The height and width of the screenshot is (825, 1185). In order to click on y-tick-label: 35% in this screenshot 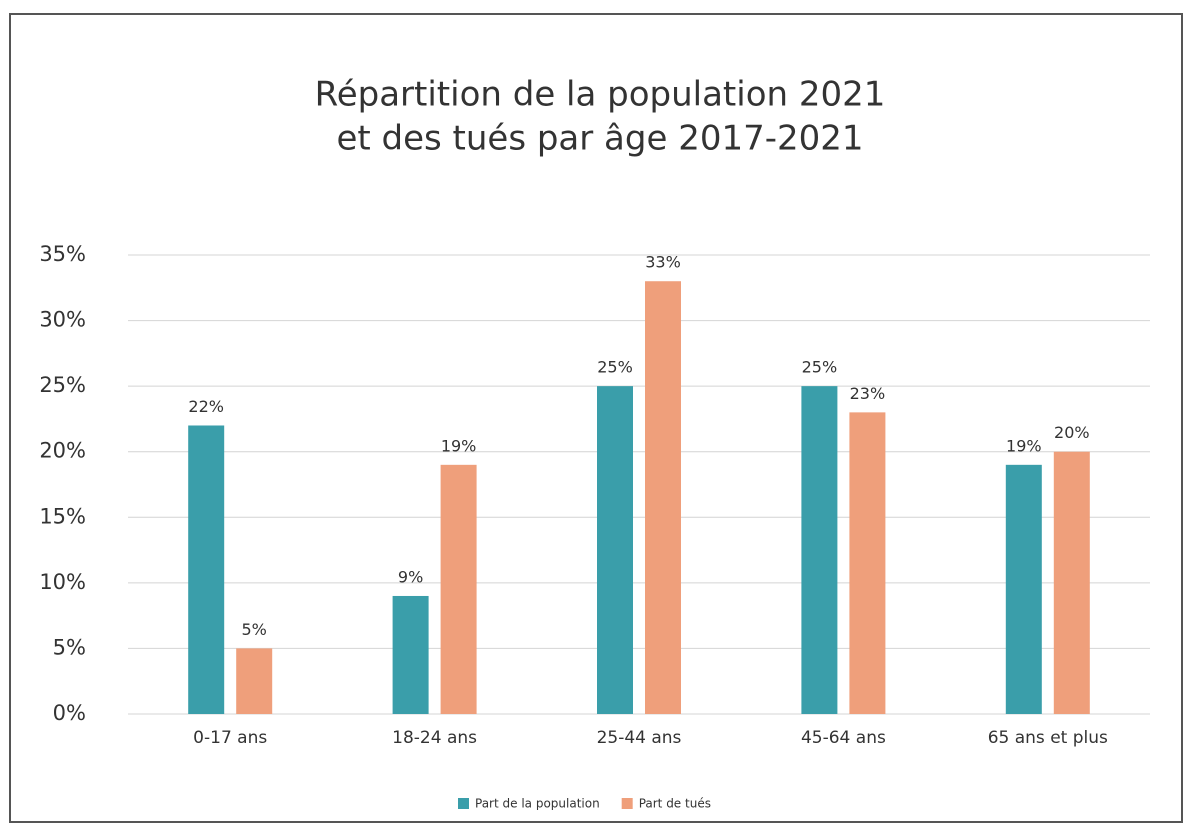, I will do `click(62, 254)`.